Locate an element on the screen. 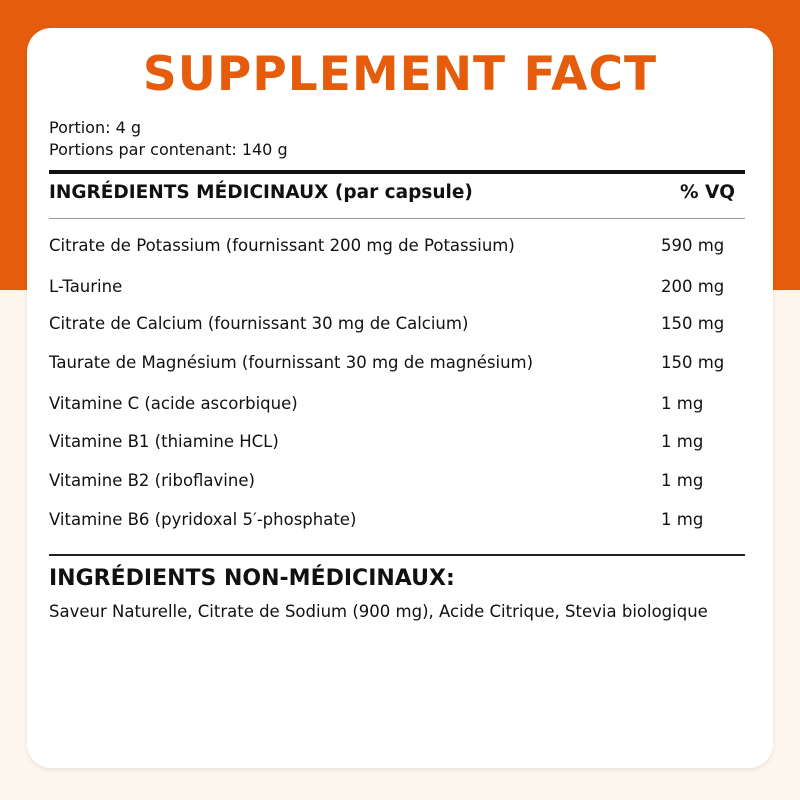 This screenshot has width=800, height=800. ingredient-name: Vitamine B1 (thiamine HCL) is located at coordinates (164, 441).